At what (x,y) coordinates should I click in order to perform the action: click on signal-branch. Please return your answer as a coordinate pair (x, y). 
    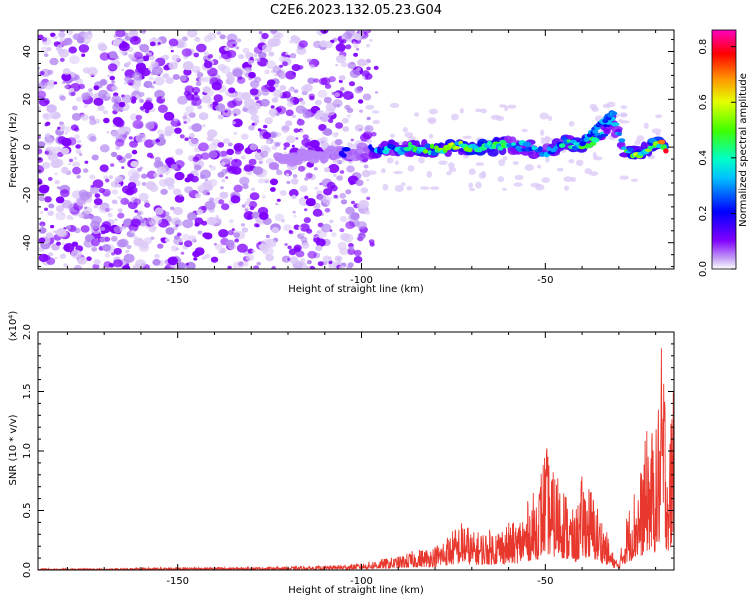
    Looking at the image, I should click on (614, 113).